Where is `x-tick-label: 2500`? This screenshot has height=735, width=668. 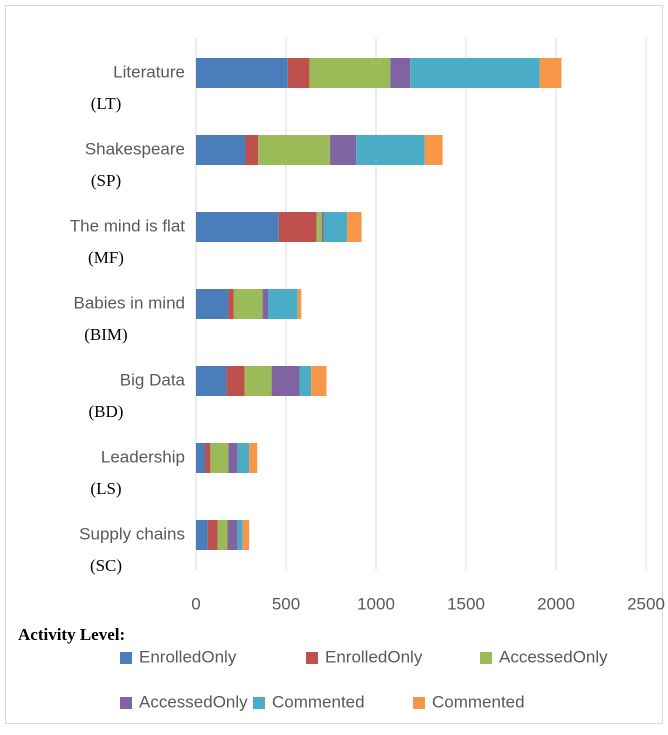
x-tick-label: 2500 is located at coordinates (646, 603).